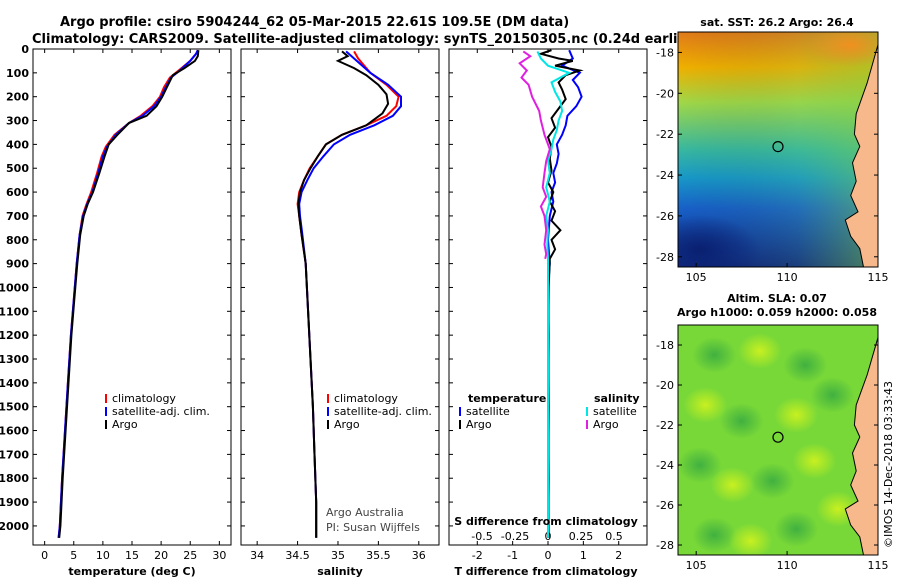 The width and height of the screenshot is (900, 584). What do you see at coordinates (257, 555) in the screenshot?
I see `salinity-x-tick-label: 34` at bounding box center [257, 555].